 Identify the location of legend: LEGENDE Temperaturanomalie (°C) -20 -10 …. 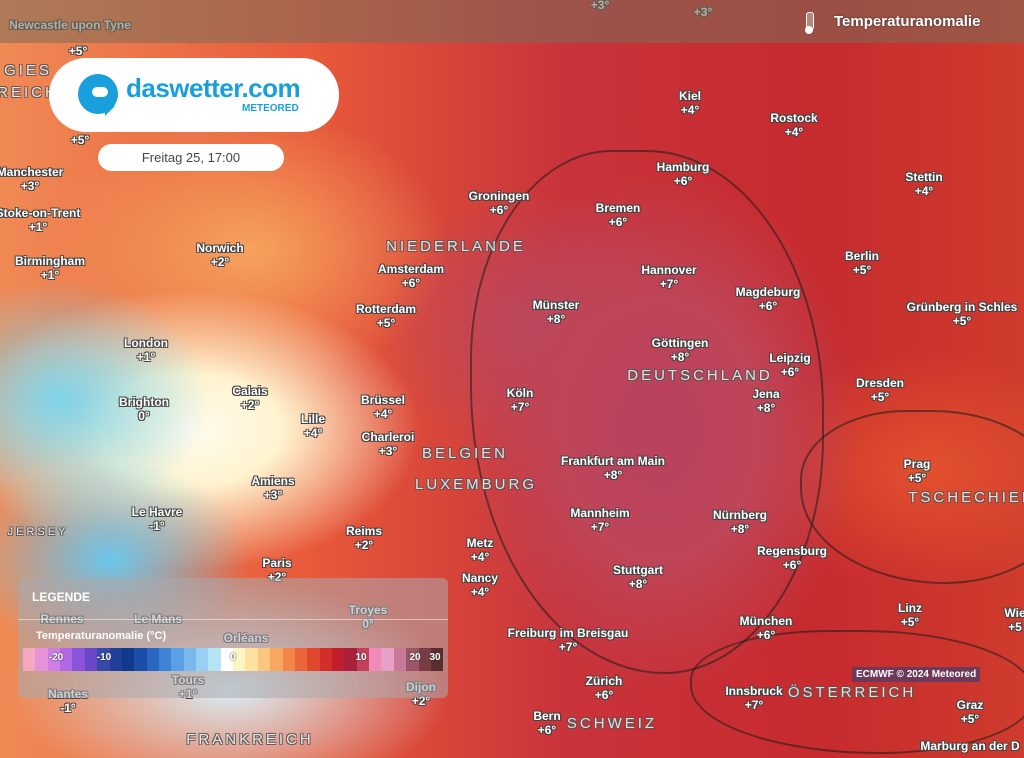
(233, 638).